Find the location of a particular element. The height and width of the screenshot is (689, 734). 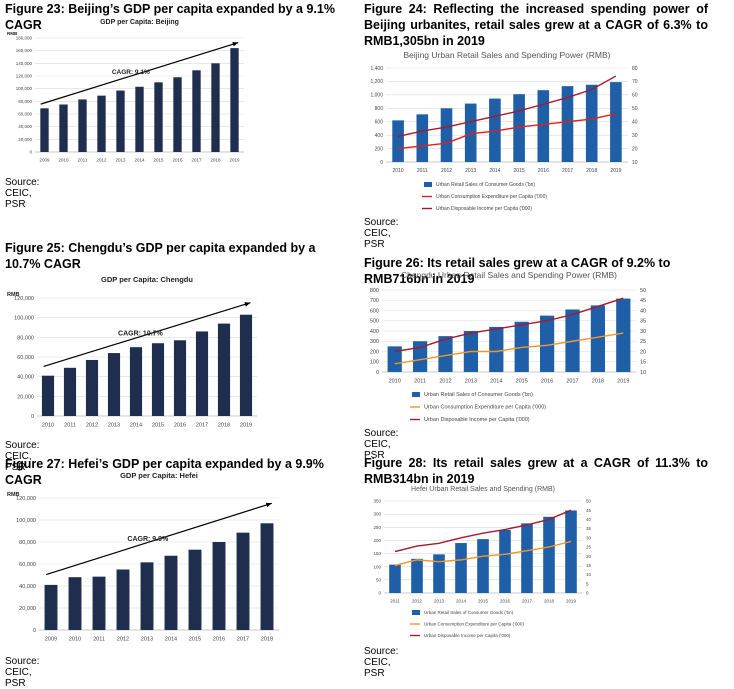

cagr-annotation: CAGR: 10.7% is located at coordinates (141, 334).